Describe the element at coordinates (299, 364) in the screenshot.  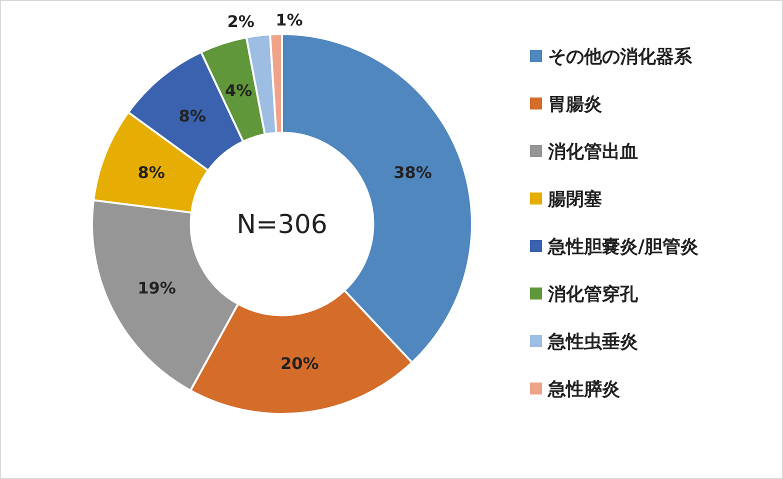
I see `data-label: 20%` at that location.